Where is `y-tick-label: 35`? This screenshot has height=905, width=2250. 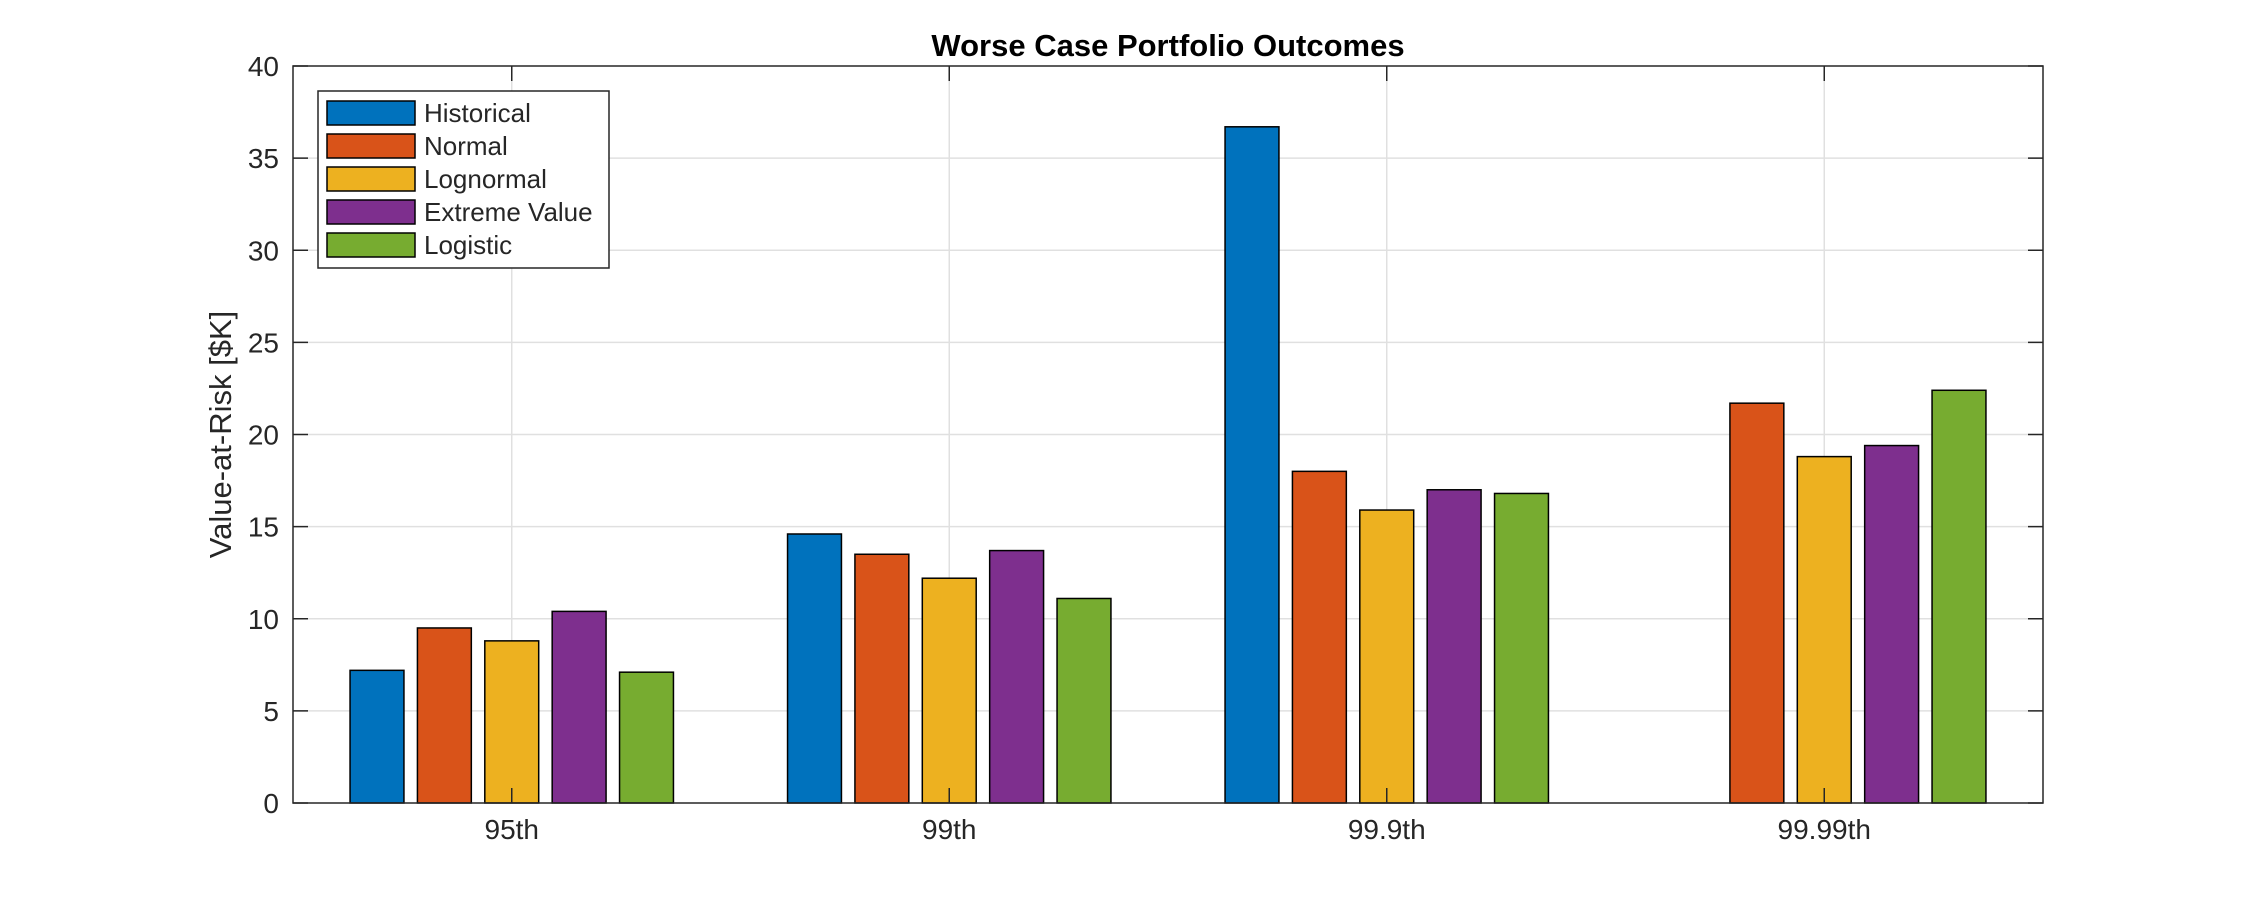
y-tick-label: 35 is located at coordinates (263, 158).